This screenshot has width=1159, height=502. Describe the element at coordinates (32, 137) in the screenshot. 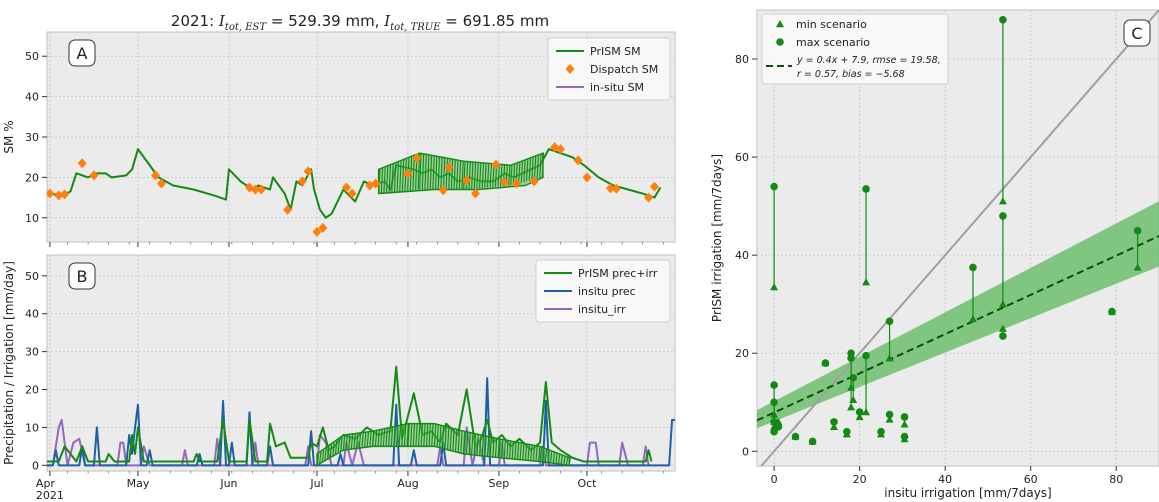

I see `y-tick-label: 30` at that location.